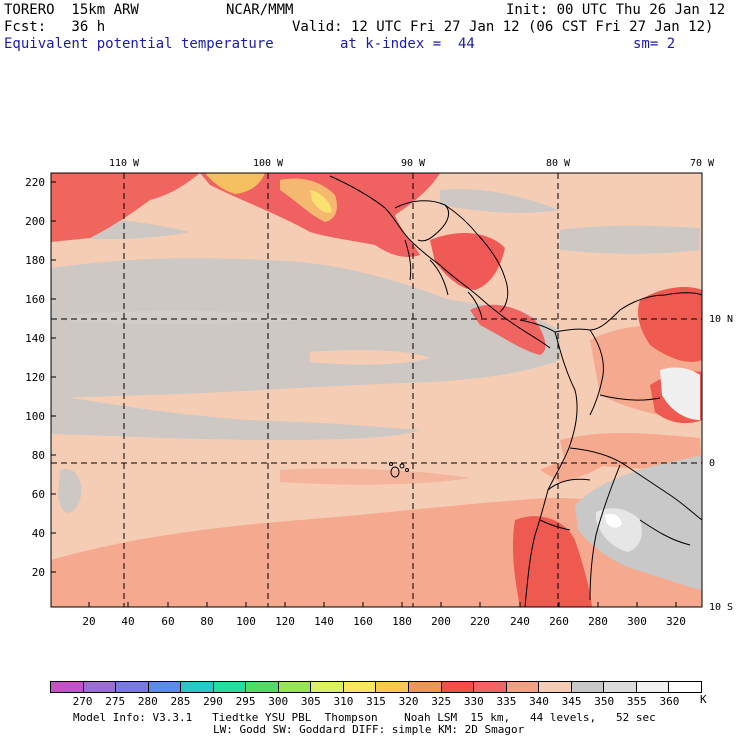  What do you see at coordinates (268, 163) in the screenshot?
I see `lon-label-100w: 100 W` at bounding box center [268, 163].